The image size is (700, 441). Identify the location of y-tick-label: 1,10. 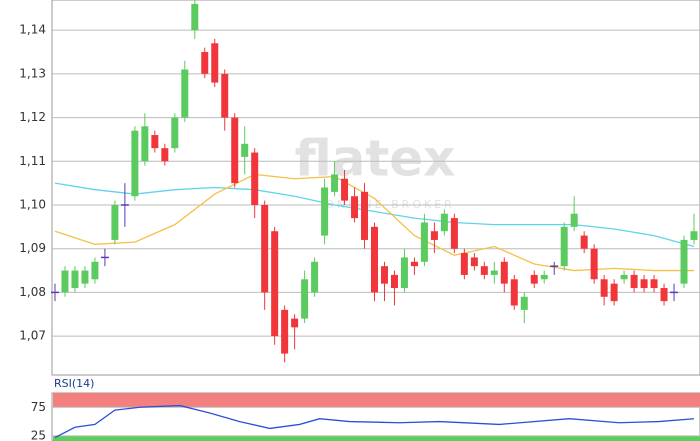
(32, 204).